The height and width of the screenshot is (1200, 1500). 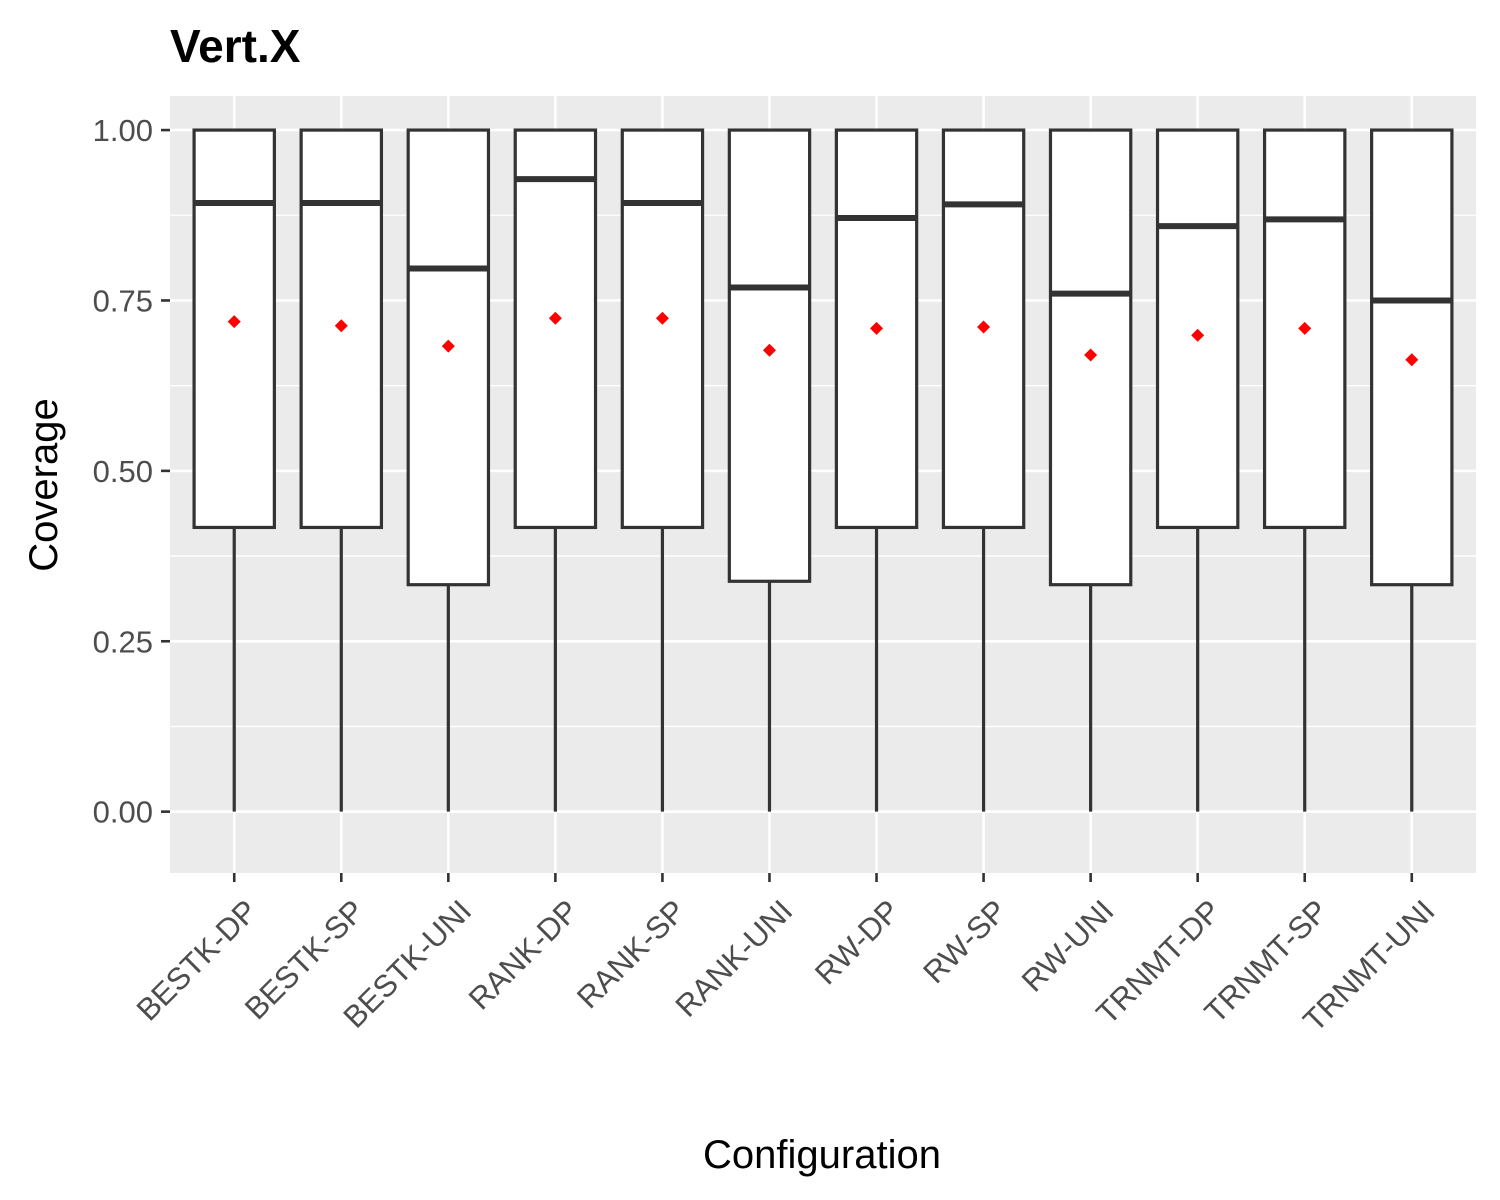 I want to click on box-BESTK-DP, so click(x=234, y=470).